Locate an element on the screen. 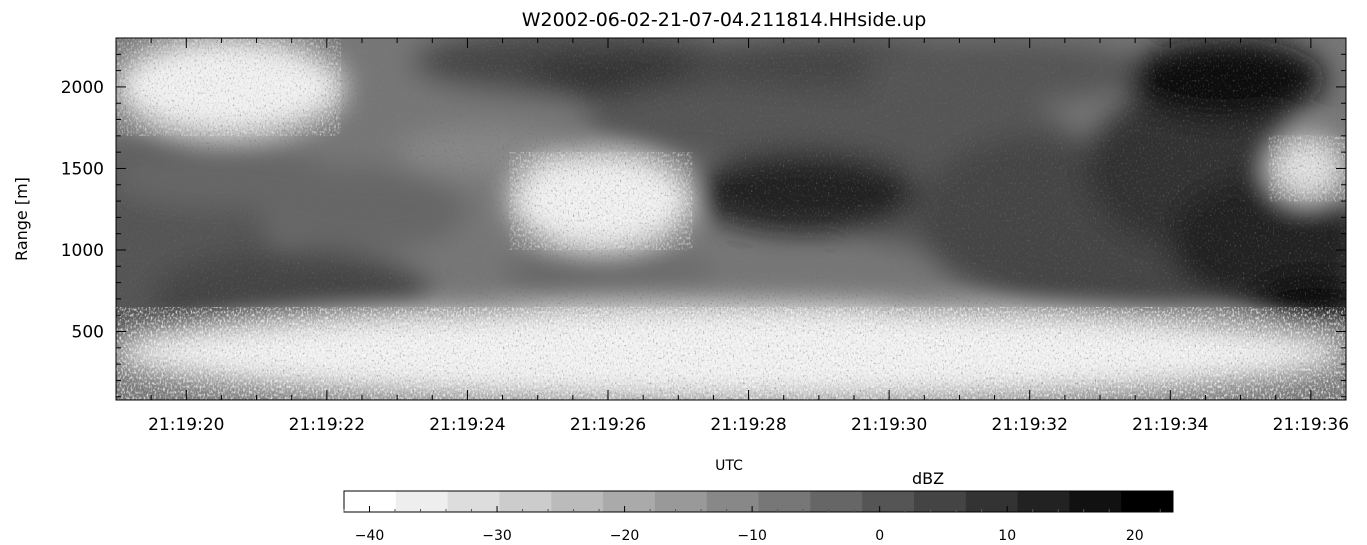 The height and width of the screenshot is (545, 1367). colorbar-tick-label: −30 is located at coordinates (497, 536).